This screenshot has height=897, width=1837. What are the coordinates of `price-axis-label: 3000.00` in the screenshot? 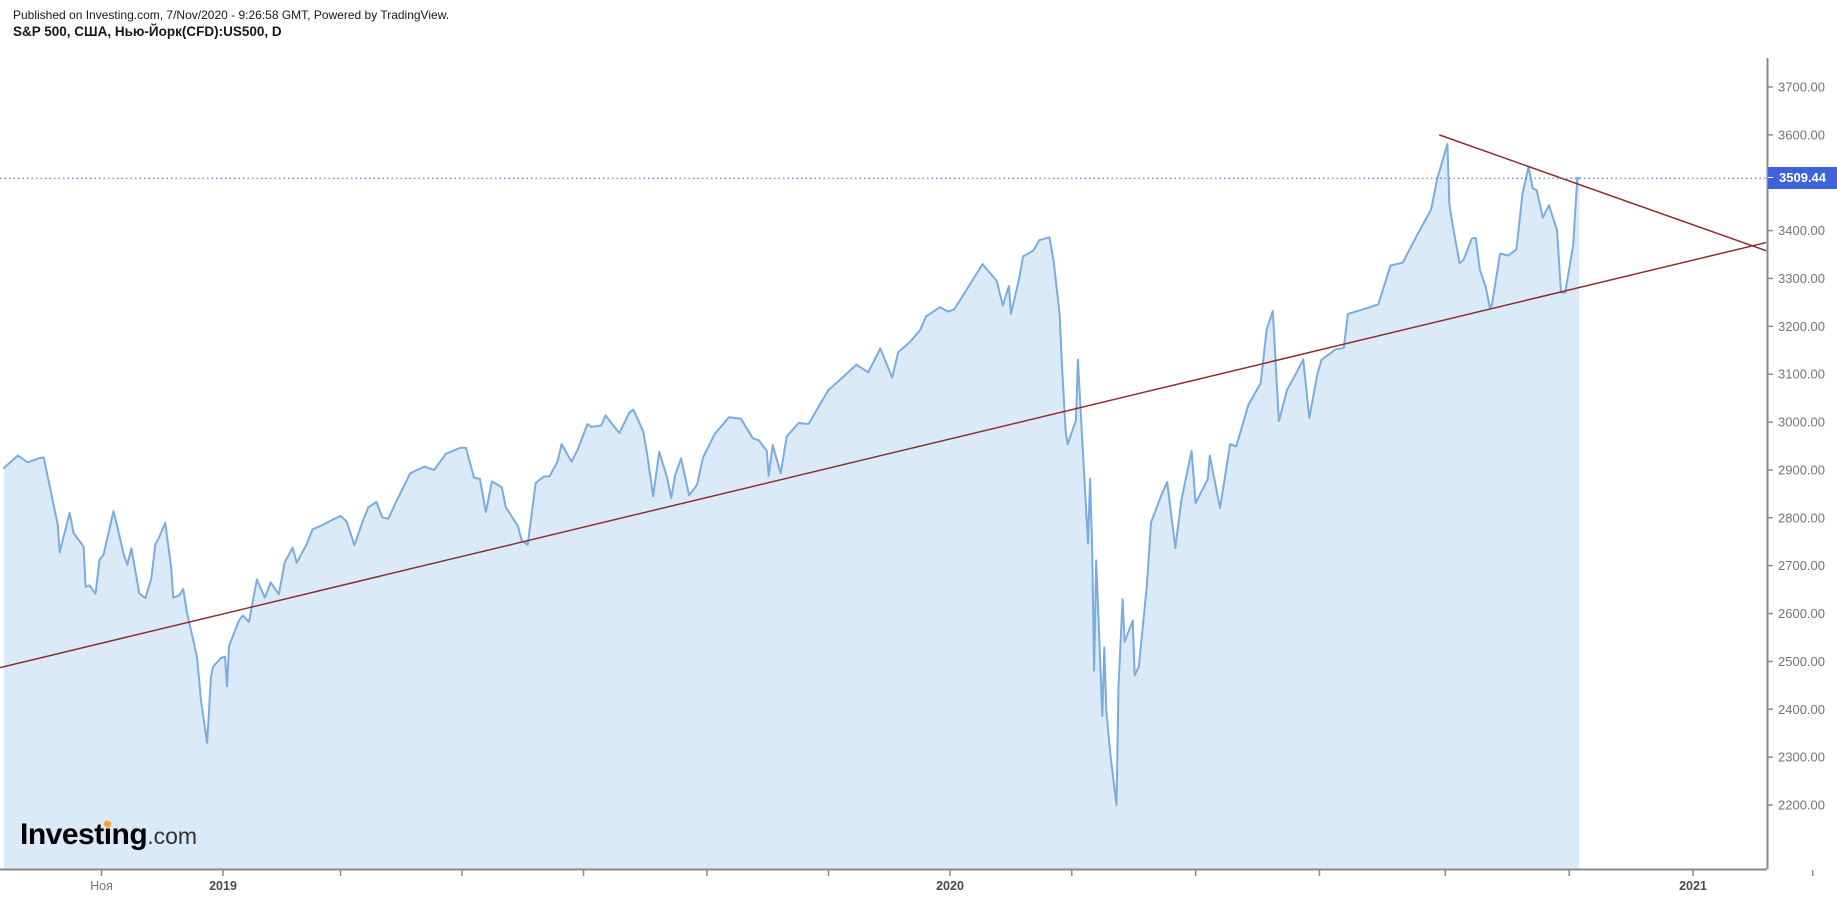 It's located at (1801, 422).